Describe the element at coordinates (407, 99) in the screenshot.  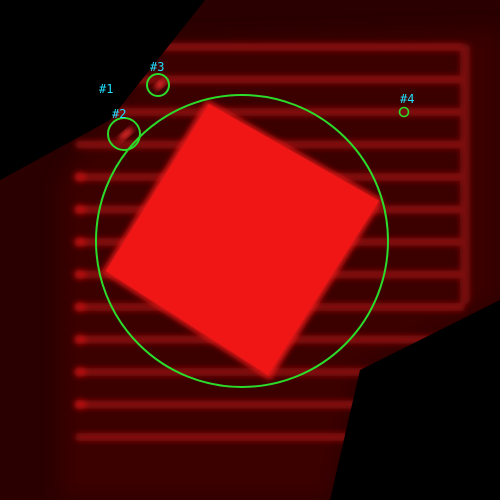
I see `marker-label-4: #4` at that location.